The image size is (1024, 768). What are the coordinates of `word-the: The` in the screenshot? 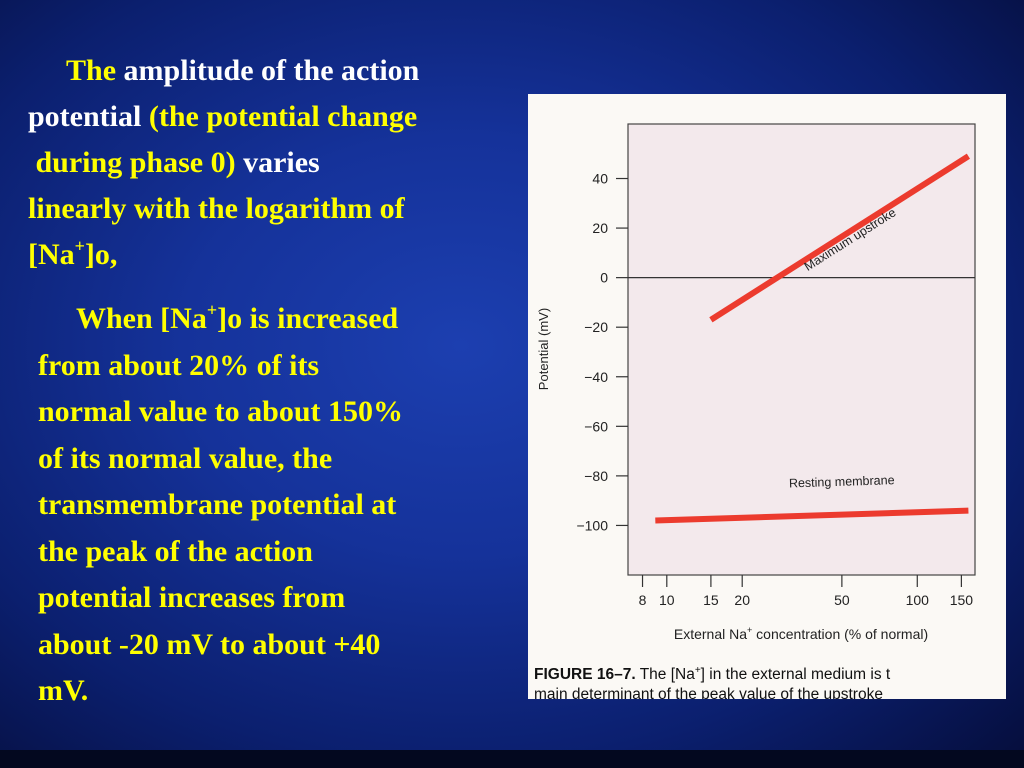 It's located at (91, 70).